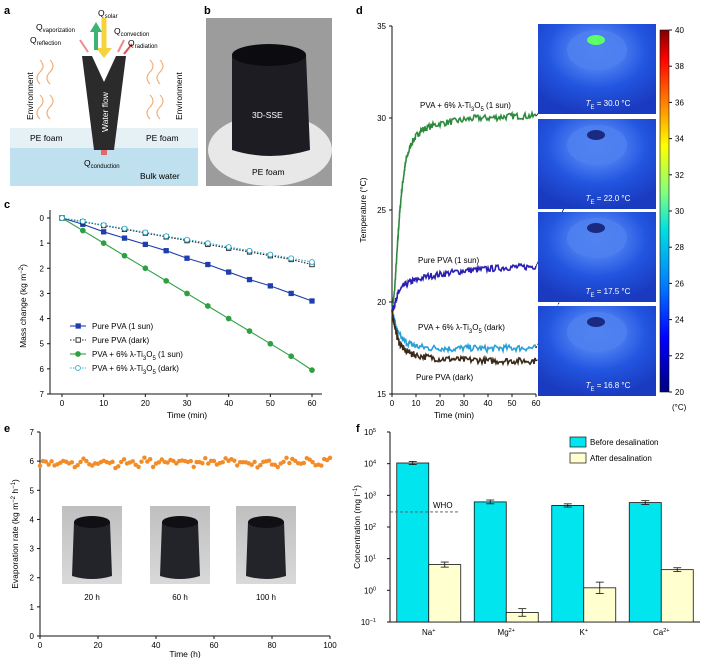 This screenshot has width=713, height=658. I want to click on series-label-d-2: PVA + 6% λ-Ti3O5 (dark), so click(461, 329).